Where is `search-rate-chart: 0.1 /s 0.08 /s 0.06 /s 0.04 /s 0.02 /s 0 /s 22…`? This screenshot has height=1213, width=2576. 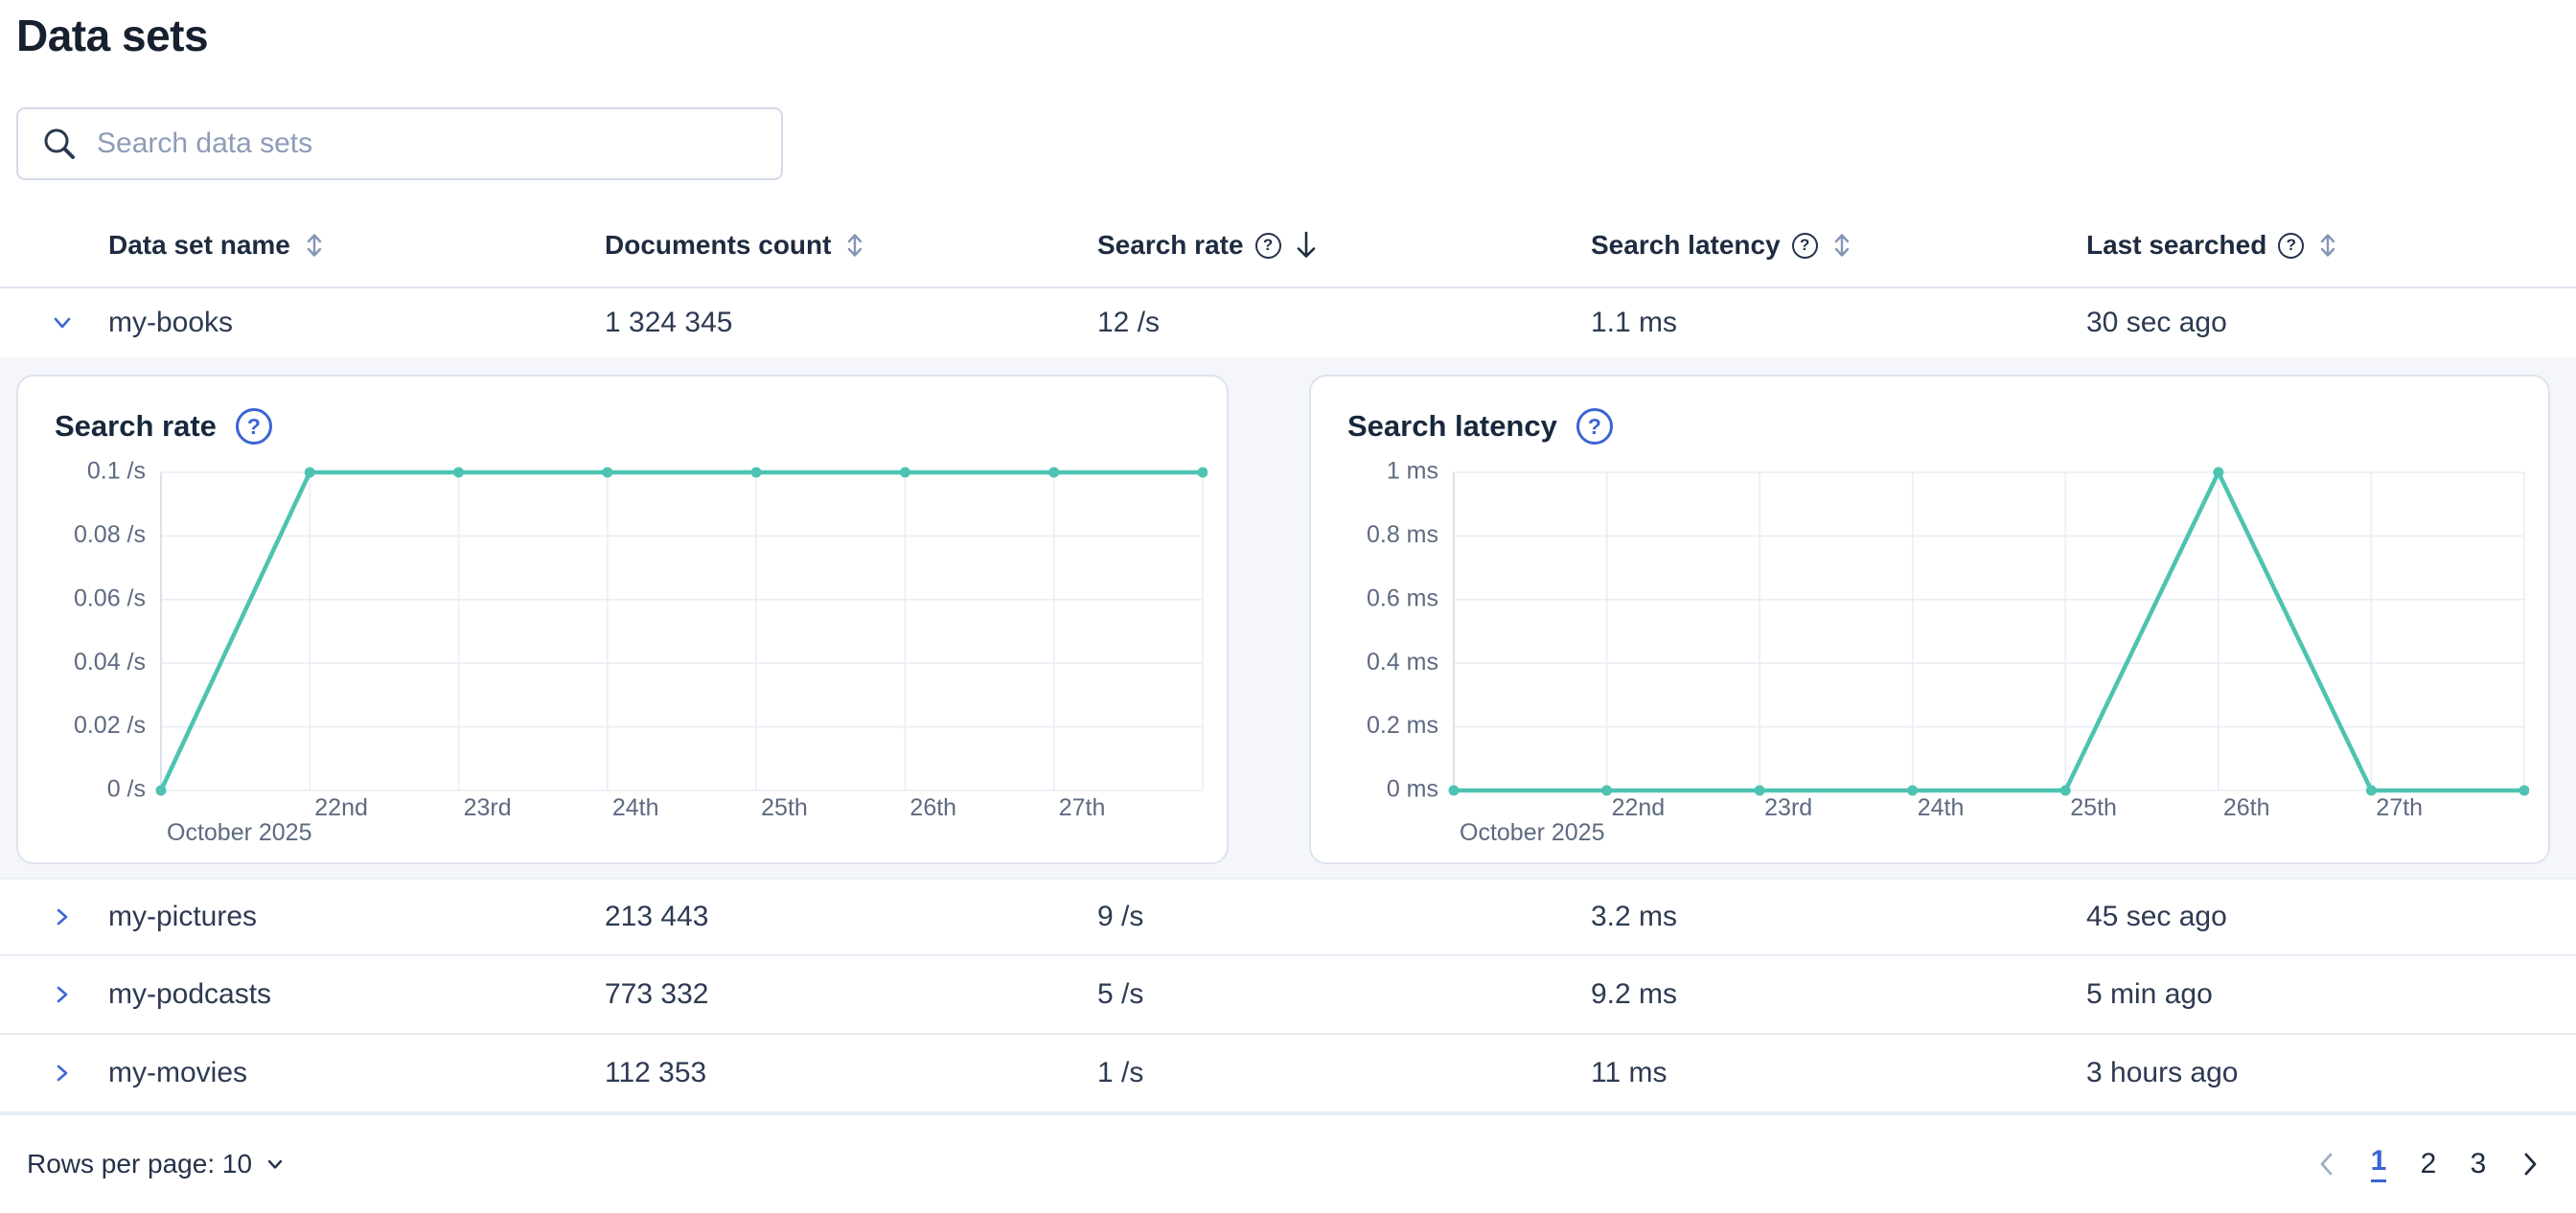 search-rate-chart: 0.1 /s 0.08 /s 0.06 /s 0.04 /s 0.02 /s 0 /s 22… is located at coordinates (641, 652).